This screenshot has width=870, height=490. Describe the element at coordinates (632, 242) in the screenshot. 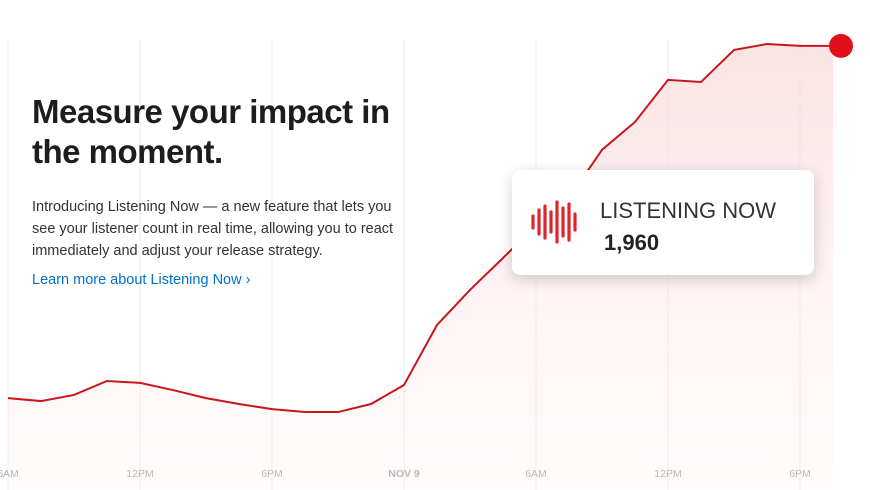

I see `listener-count: 1,960` at that location.